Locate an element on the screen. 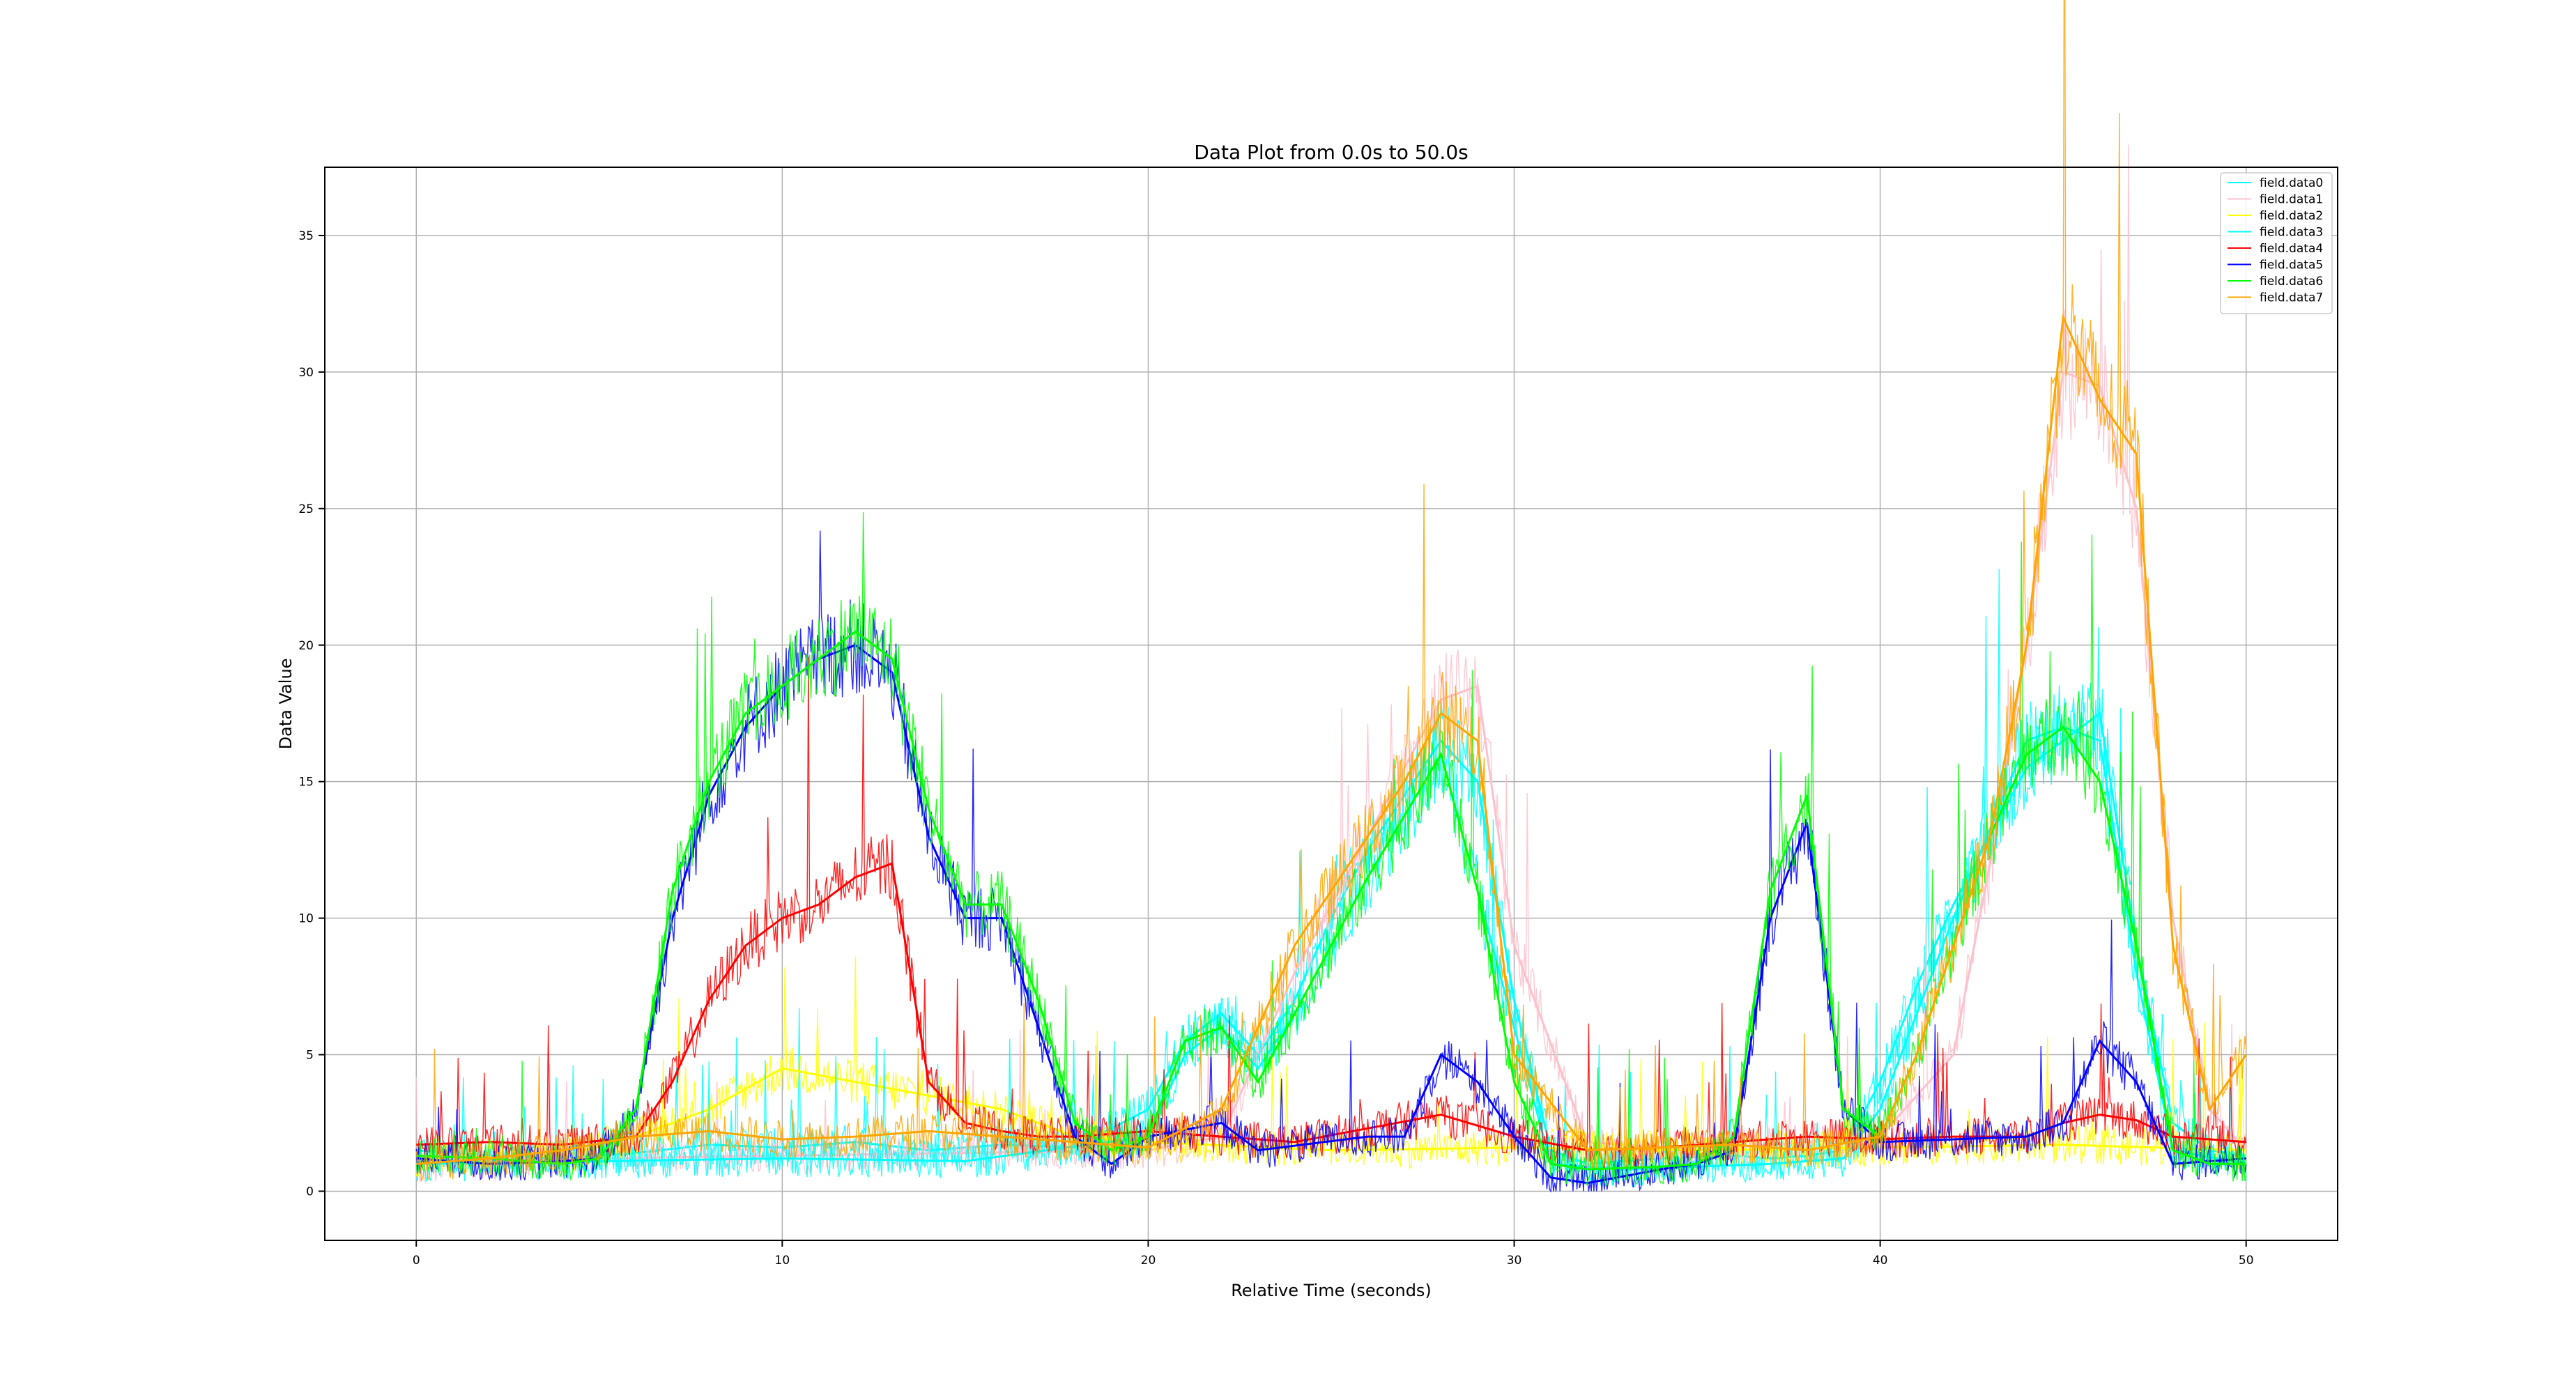  x-tick-label: 50 is located at coordinates (2246, 1261).